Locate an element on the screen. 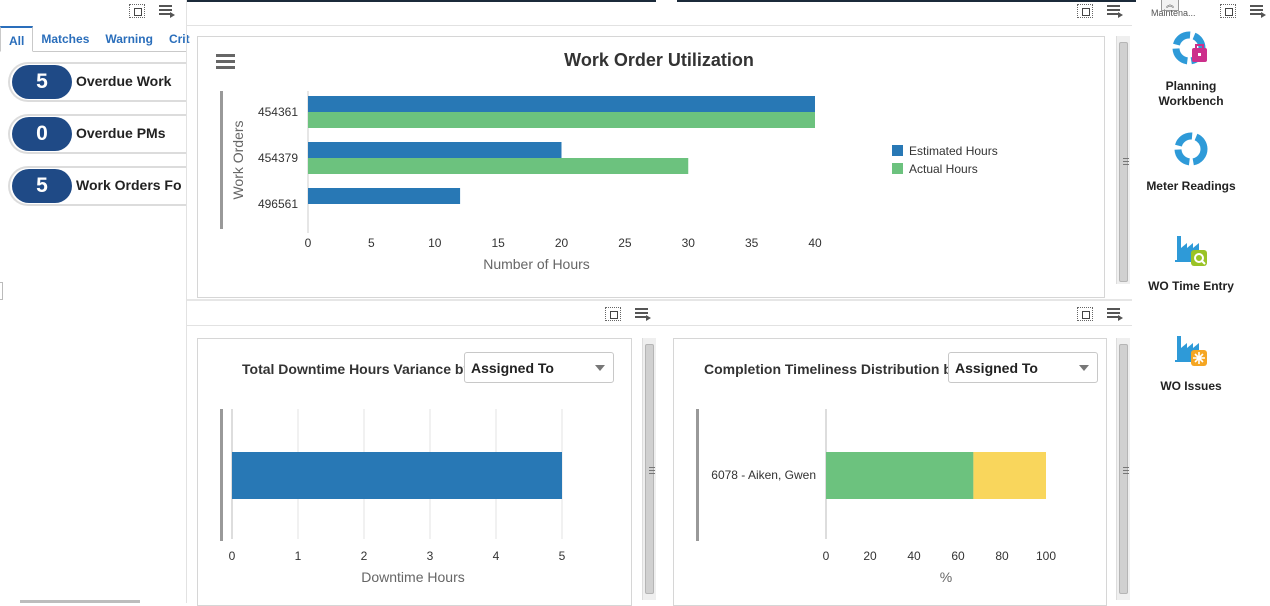 The image size is (1270, 606). x-tick-label: 3 is located at coordinates (430, 556).